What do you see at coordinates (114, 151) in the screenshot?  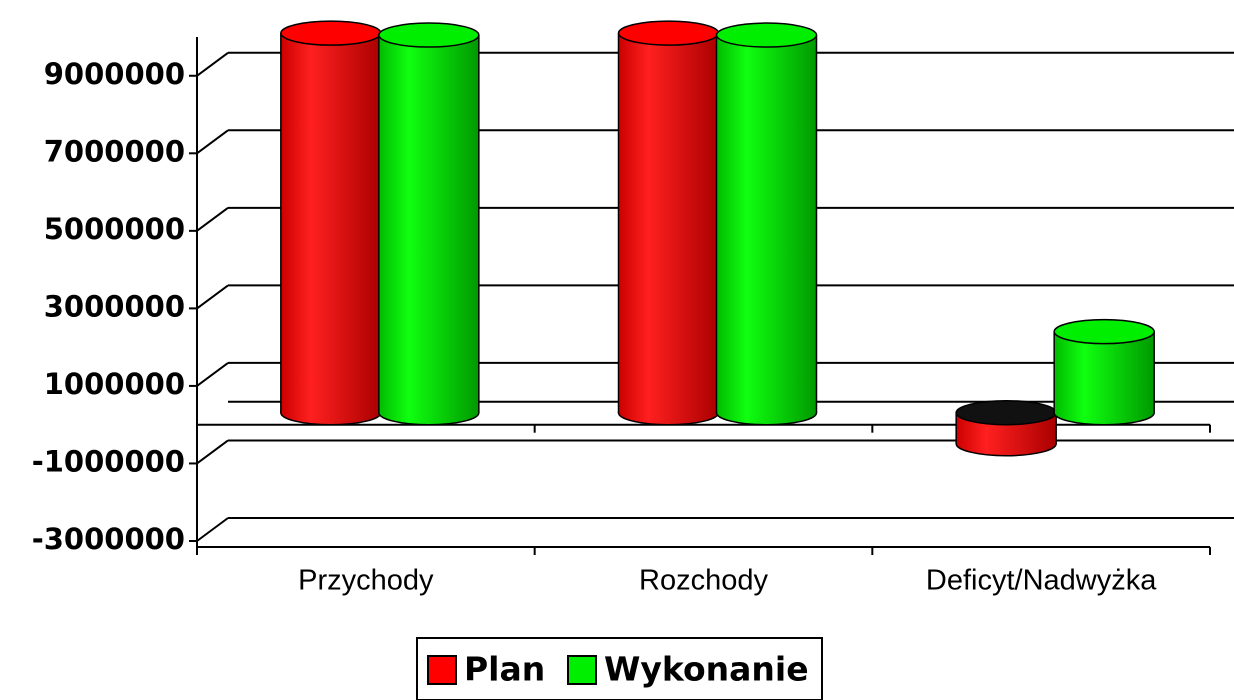 I see `y-tick-label: 7000000` at bounding box center [114, 151].